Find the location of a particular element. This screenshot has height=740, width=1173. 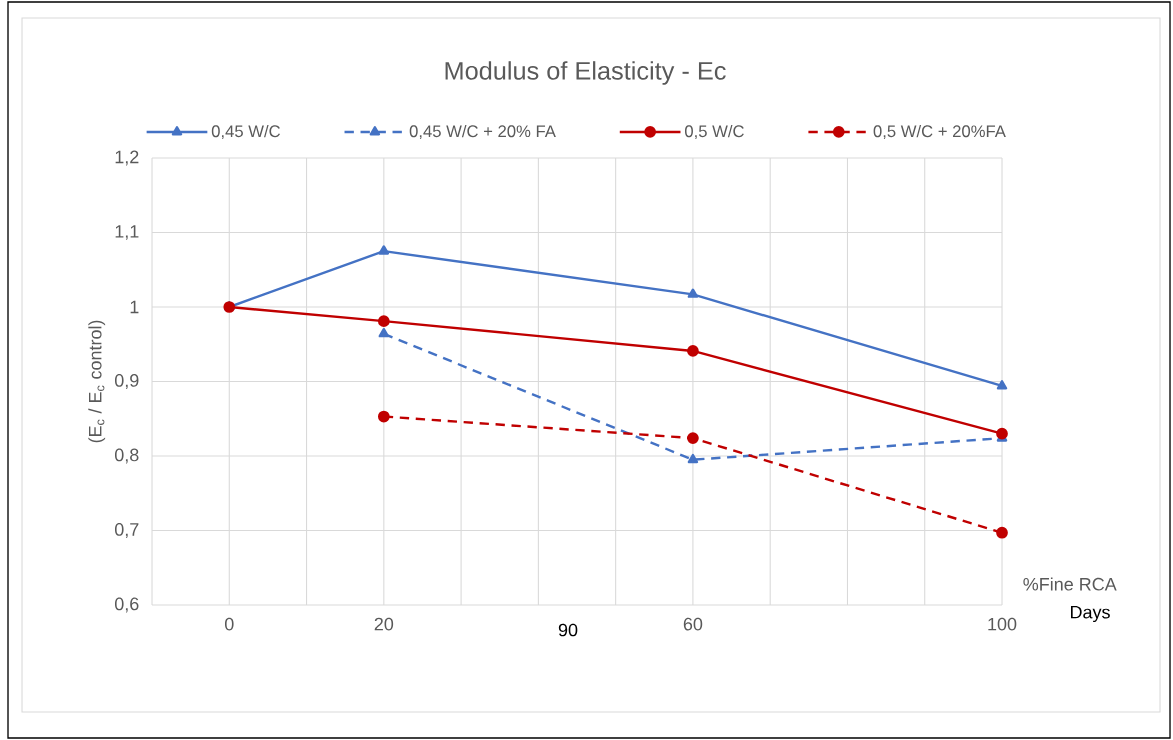

y-axis-title: (E$_{c}$ / E$_{c}$ control) is located at coordinates (97, 381).